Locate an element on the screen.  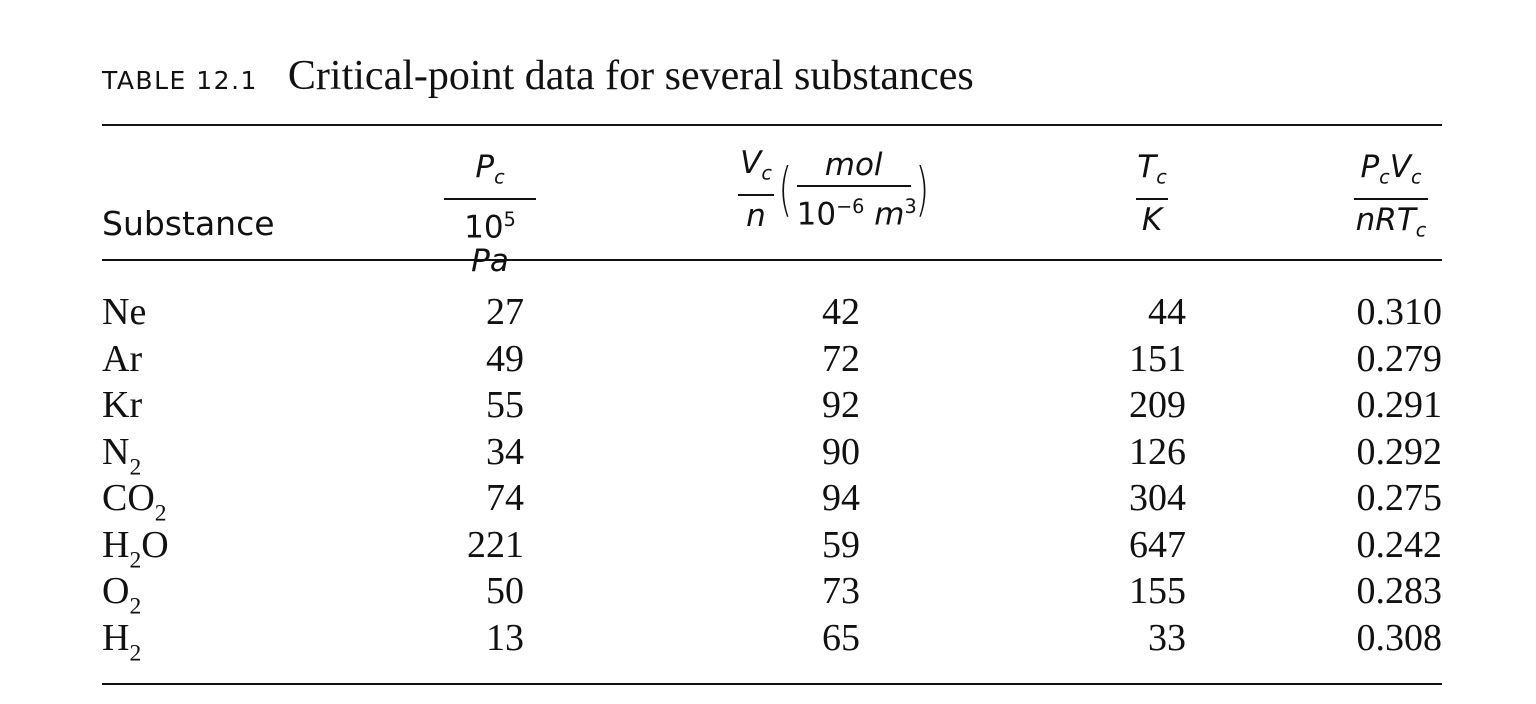
compressibility-ratio-cell: 0.291 is located at coordinates (1399, 405).